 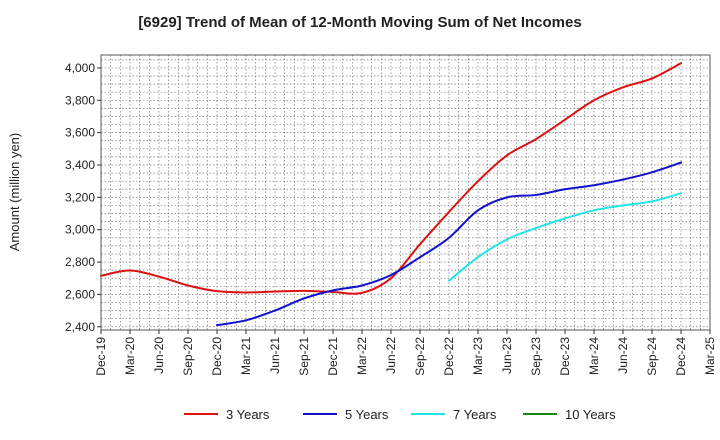 What do you see at coordinates (565, 356) in the screenshot?
I see `x-tick-label: Dec-23` at bounding box center [565, 356].